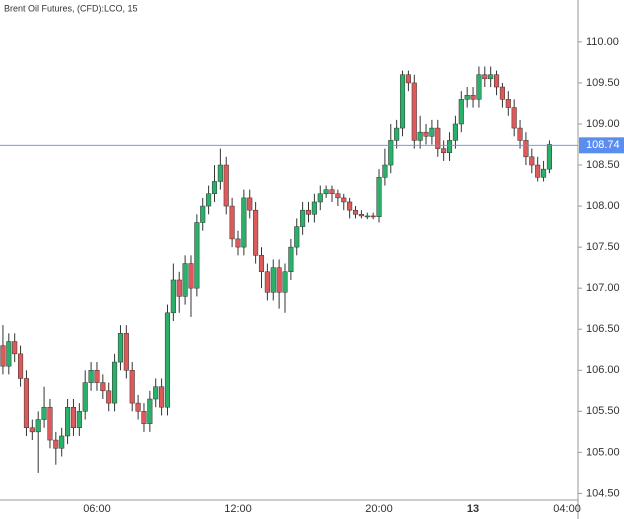 The width and height of the screenshot is (624, 519). I want to click on y-tick-label: 108.00, so click(603, 206).